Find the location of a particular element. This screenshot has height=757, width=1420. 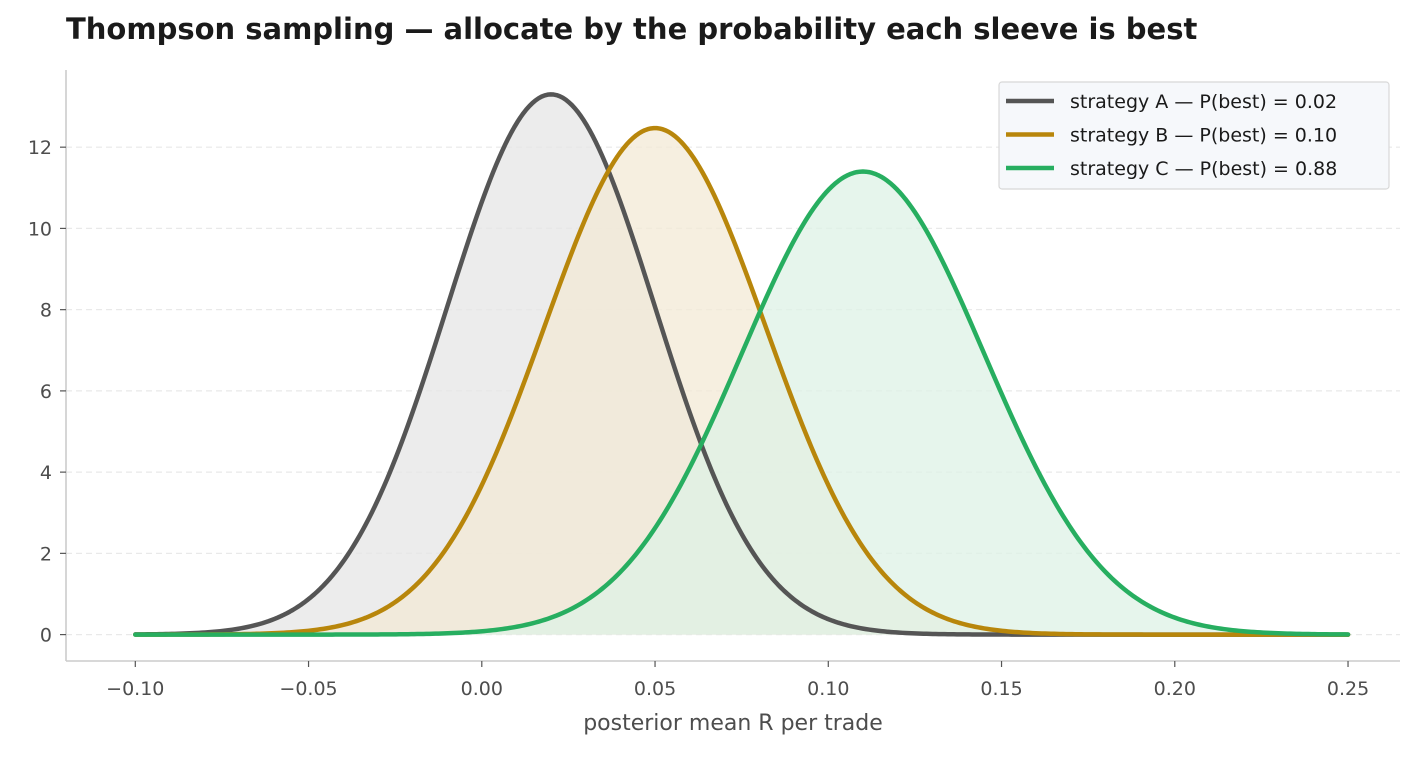

x-tick-label: 0.15 is located at coordinates (1001, 689).